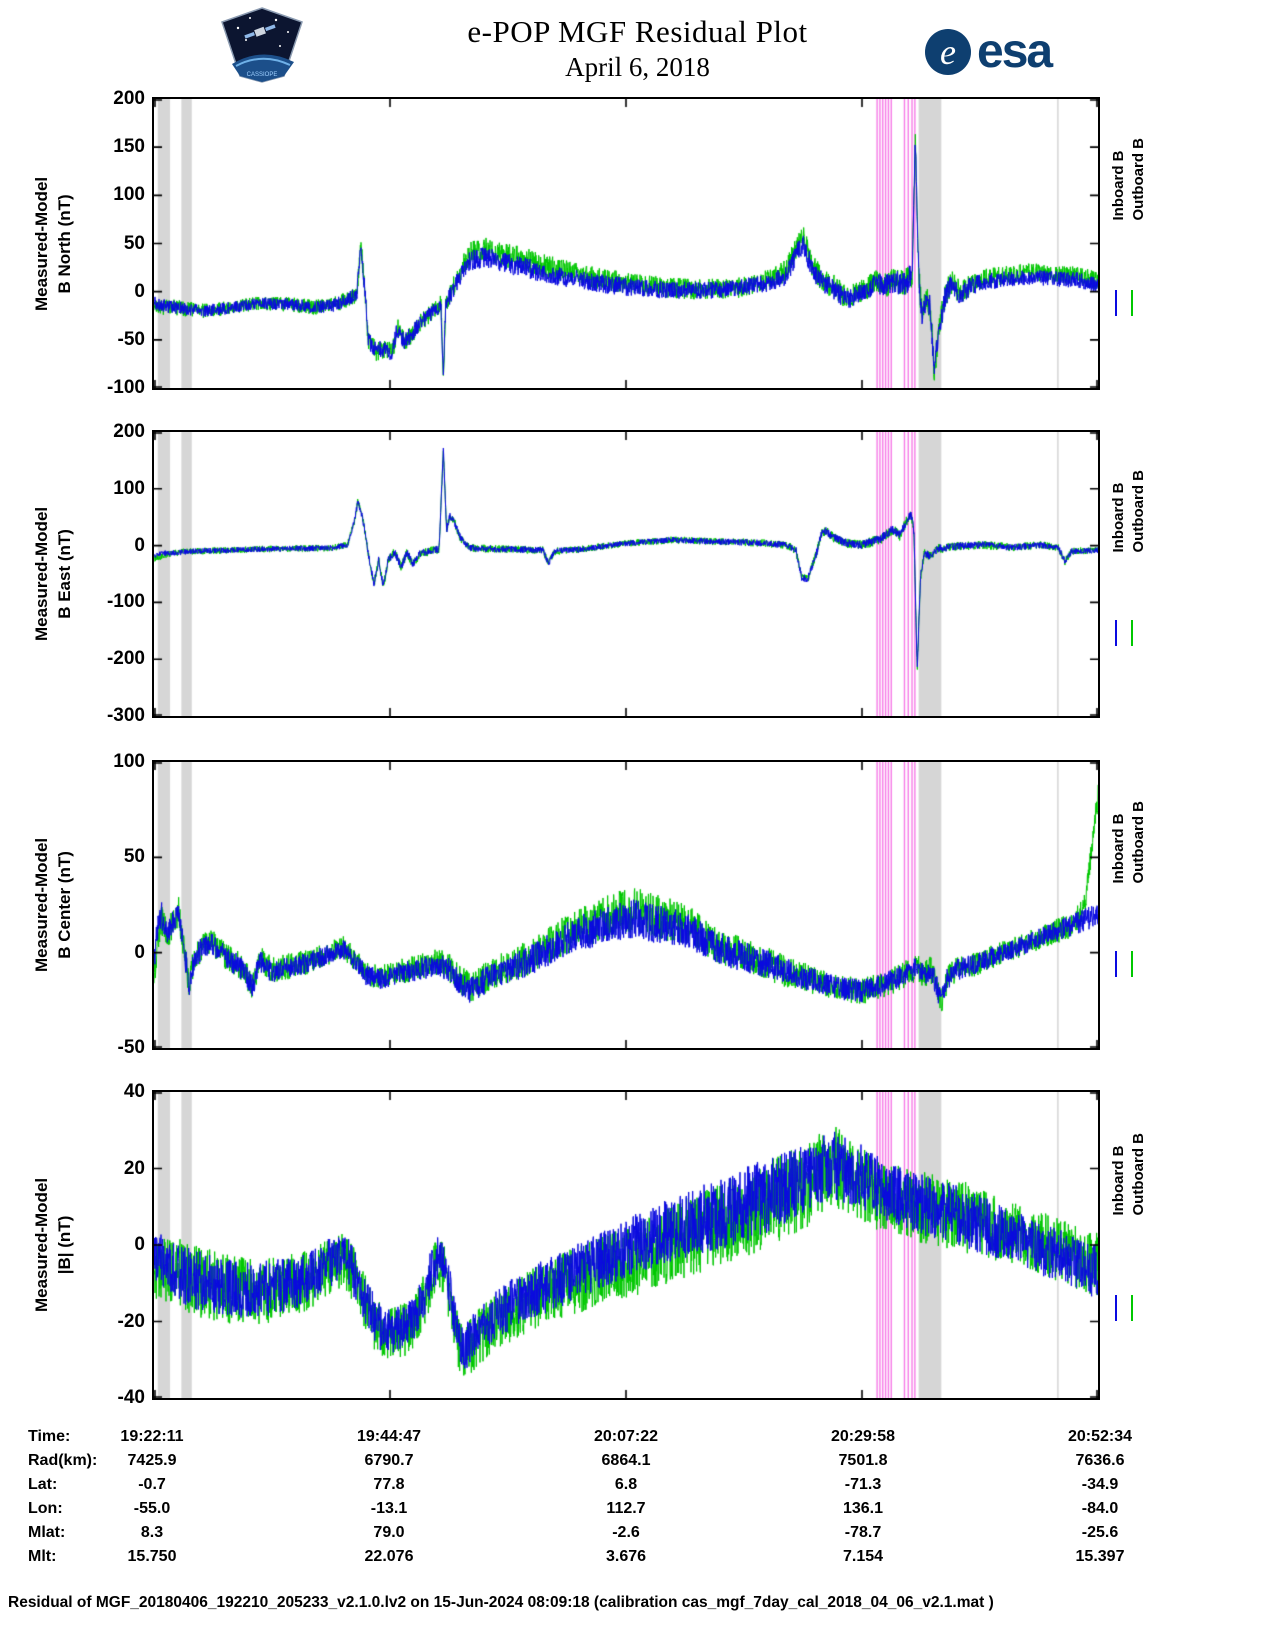 Image resolution: width=1275 pixels, height=1650 pixels. What do you see at coordinates (131, 1397) in the screenshot?
I see `y-tick-label: -40` at bounding box center [131, 1397].